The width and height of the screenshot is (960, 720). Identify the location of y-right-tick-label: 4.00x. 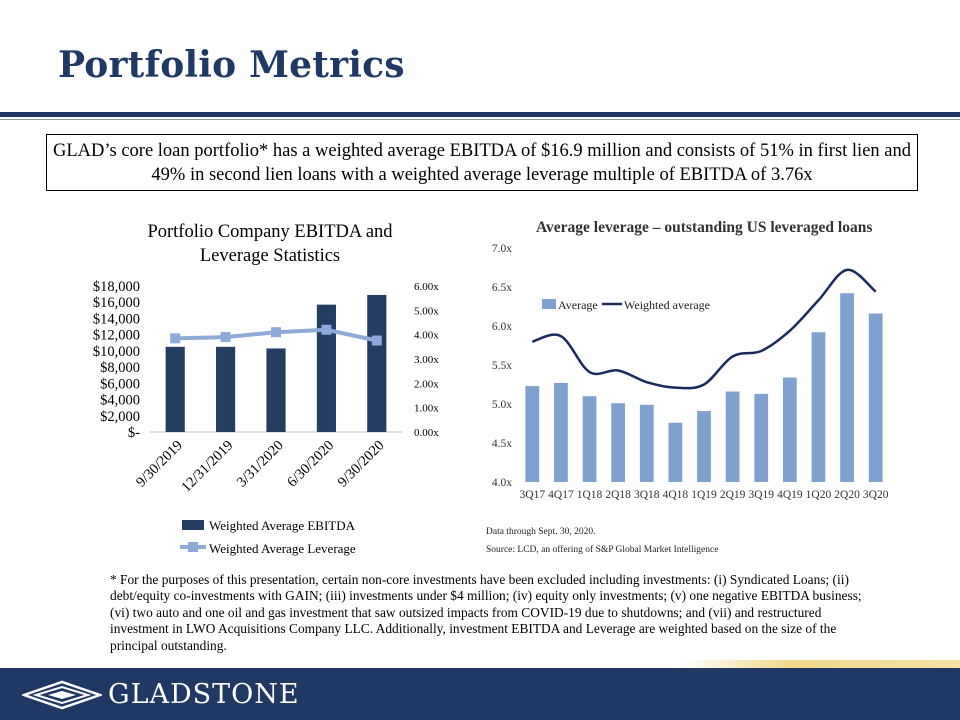
(426, 336).